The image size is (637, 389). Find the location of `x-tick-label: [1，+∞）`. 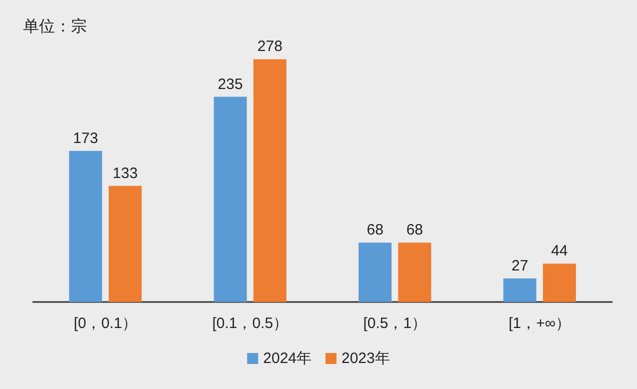

x-tick-label: [1，+∞） is located at coordinates (539, 323).